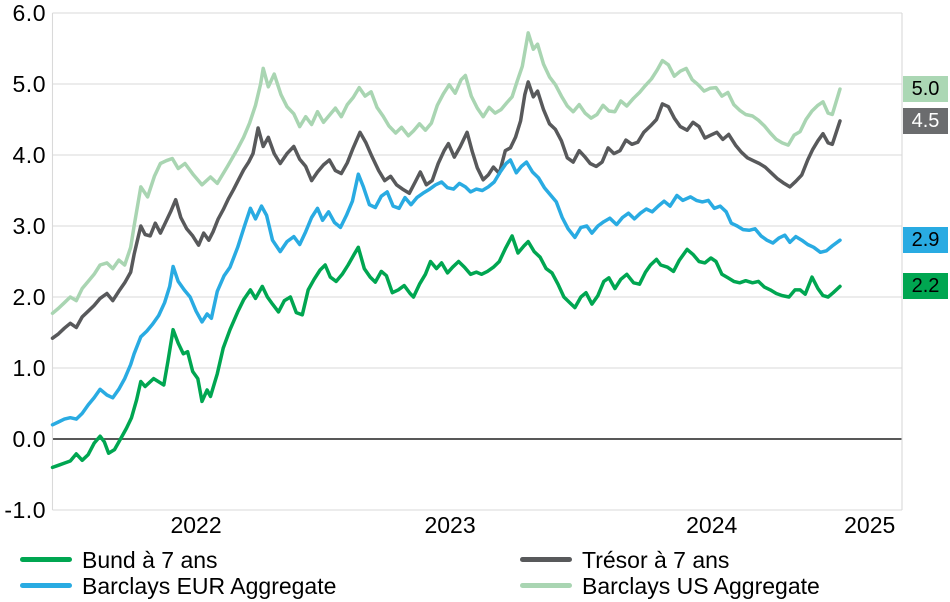 This screenshot has height=602, width=950. Describe the element at coordinates (46, 585) in the screenshot. I see `legend-swatch-eur_agg` at that location.